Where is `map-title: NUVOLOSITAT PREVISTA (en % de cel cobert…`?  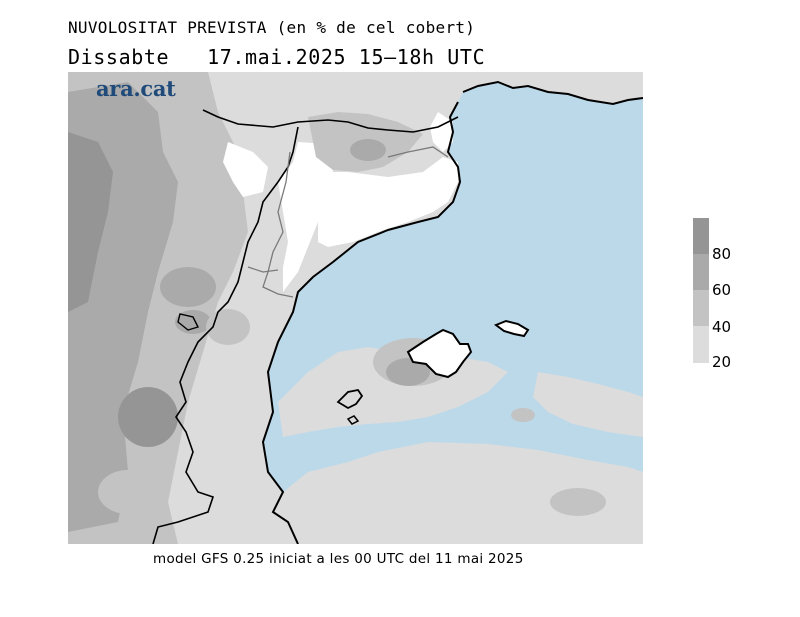 map-title: NUVOLOSITAT PREVISTA (en % de cel cobert… is located at coordinates (272, 27).